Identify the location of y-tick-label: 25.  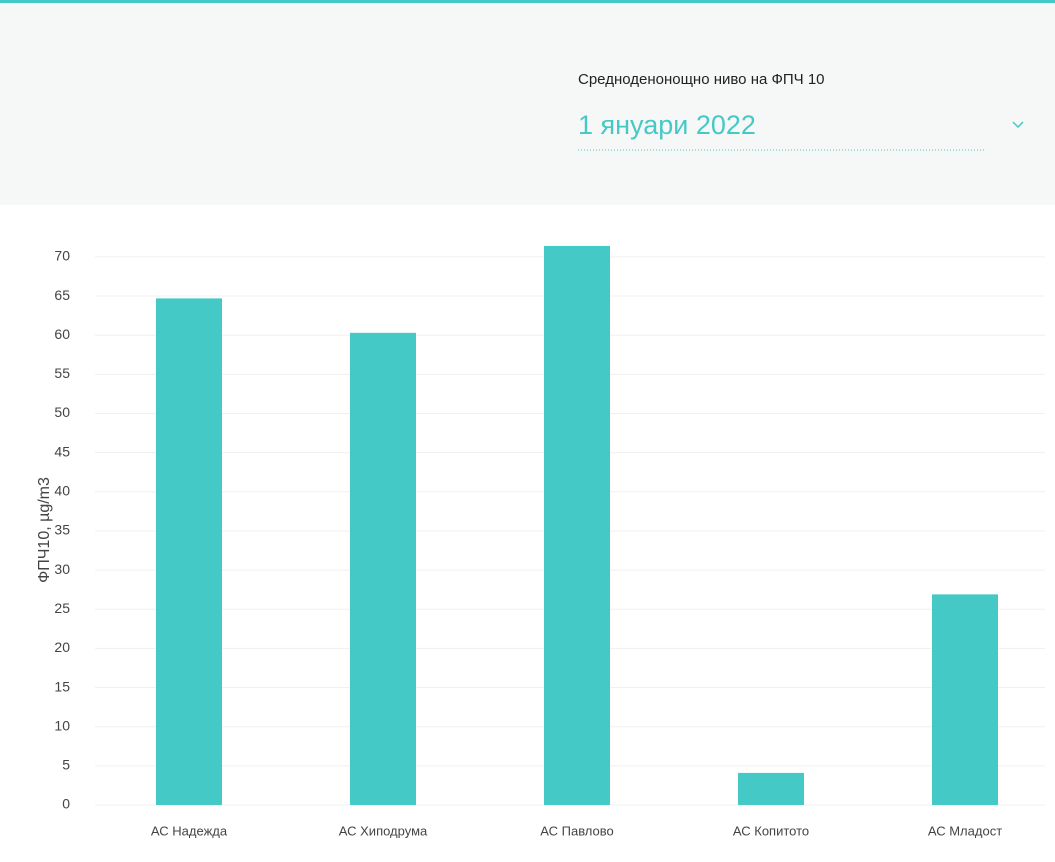
(62, 608).